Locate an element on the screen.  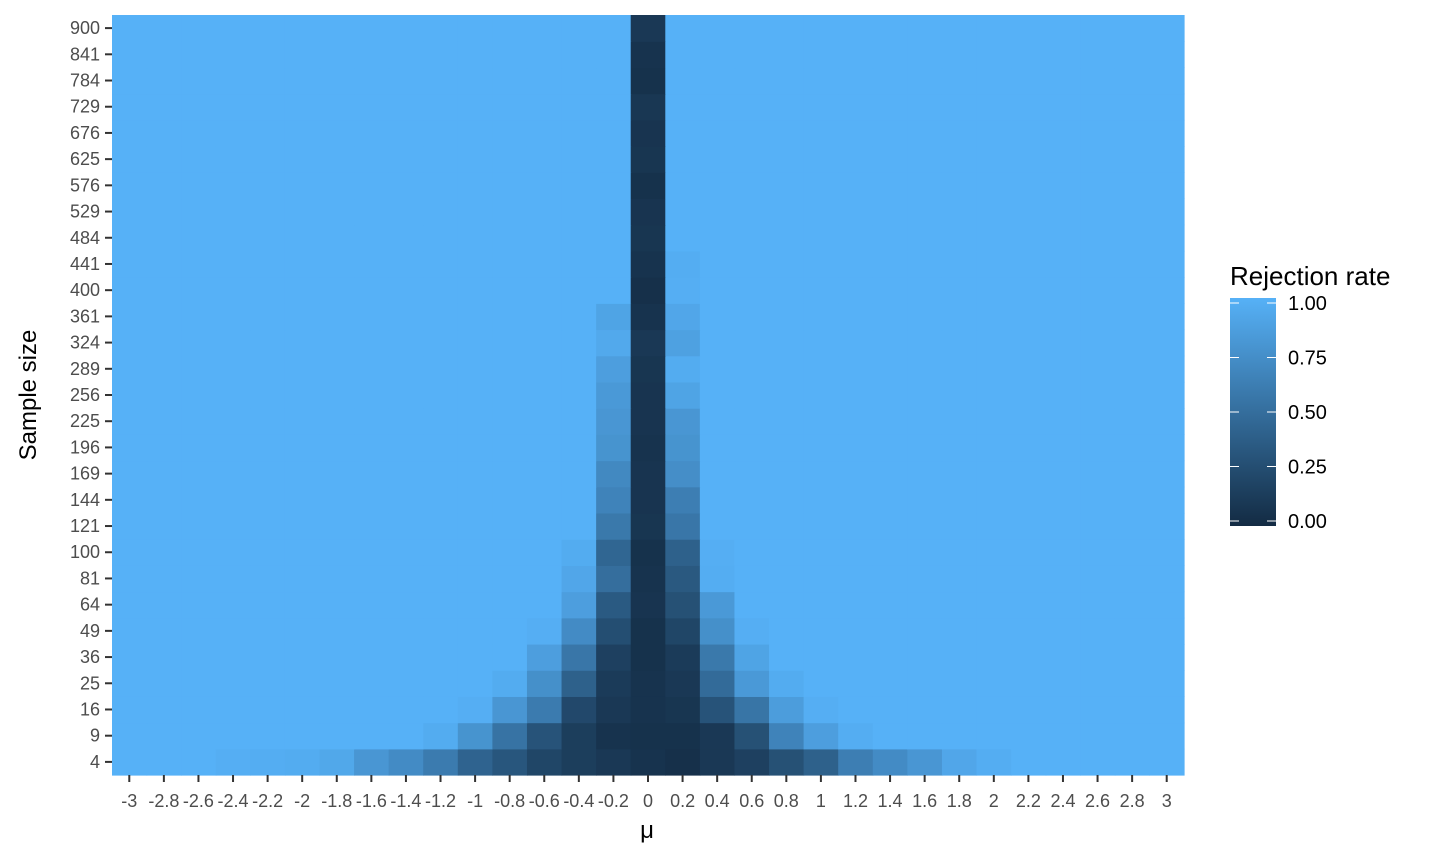
x-tick-label: 0.6 is located at coordinates (751, 801).